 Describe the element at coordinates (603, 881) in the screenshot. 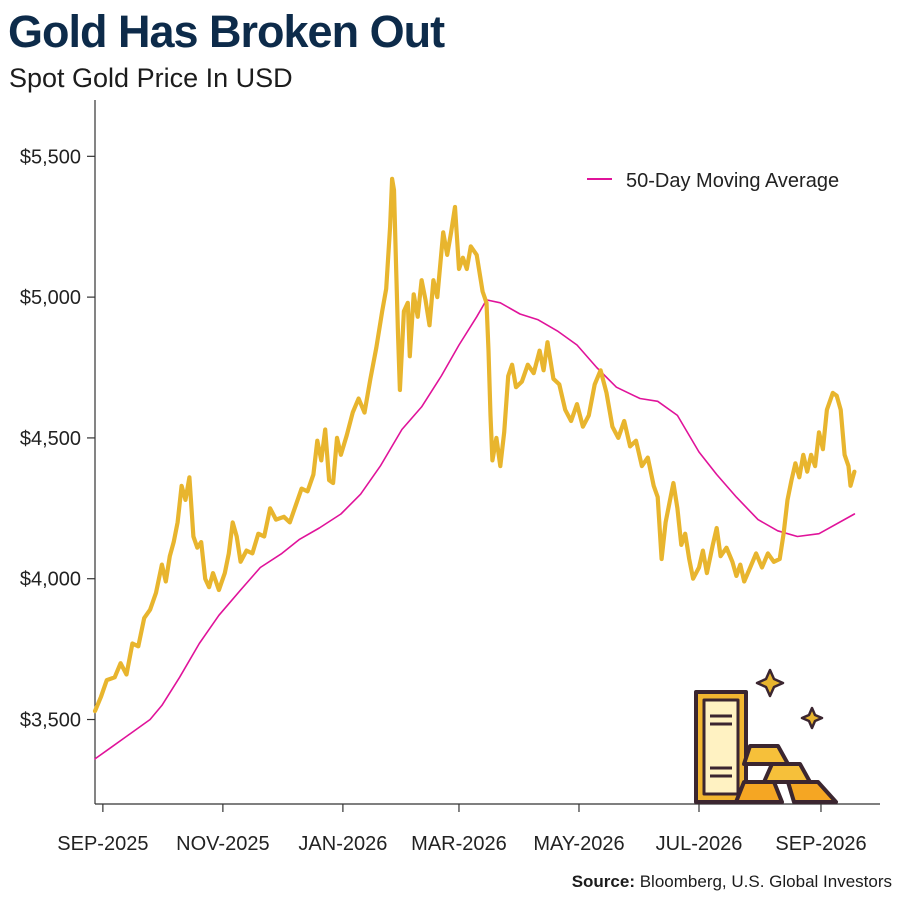

I see `source-label: Source:` at that location.